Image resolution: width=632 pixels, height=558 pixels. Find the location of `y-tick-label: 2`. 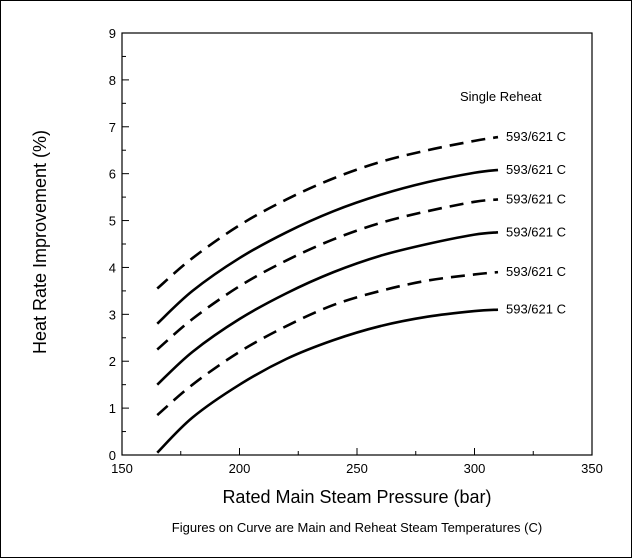

y-tick-label: 2 is located at coordinates (112, 361).